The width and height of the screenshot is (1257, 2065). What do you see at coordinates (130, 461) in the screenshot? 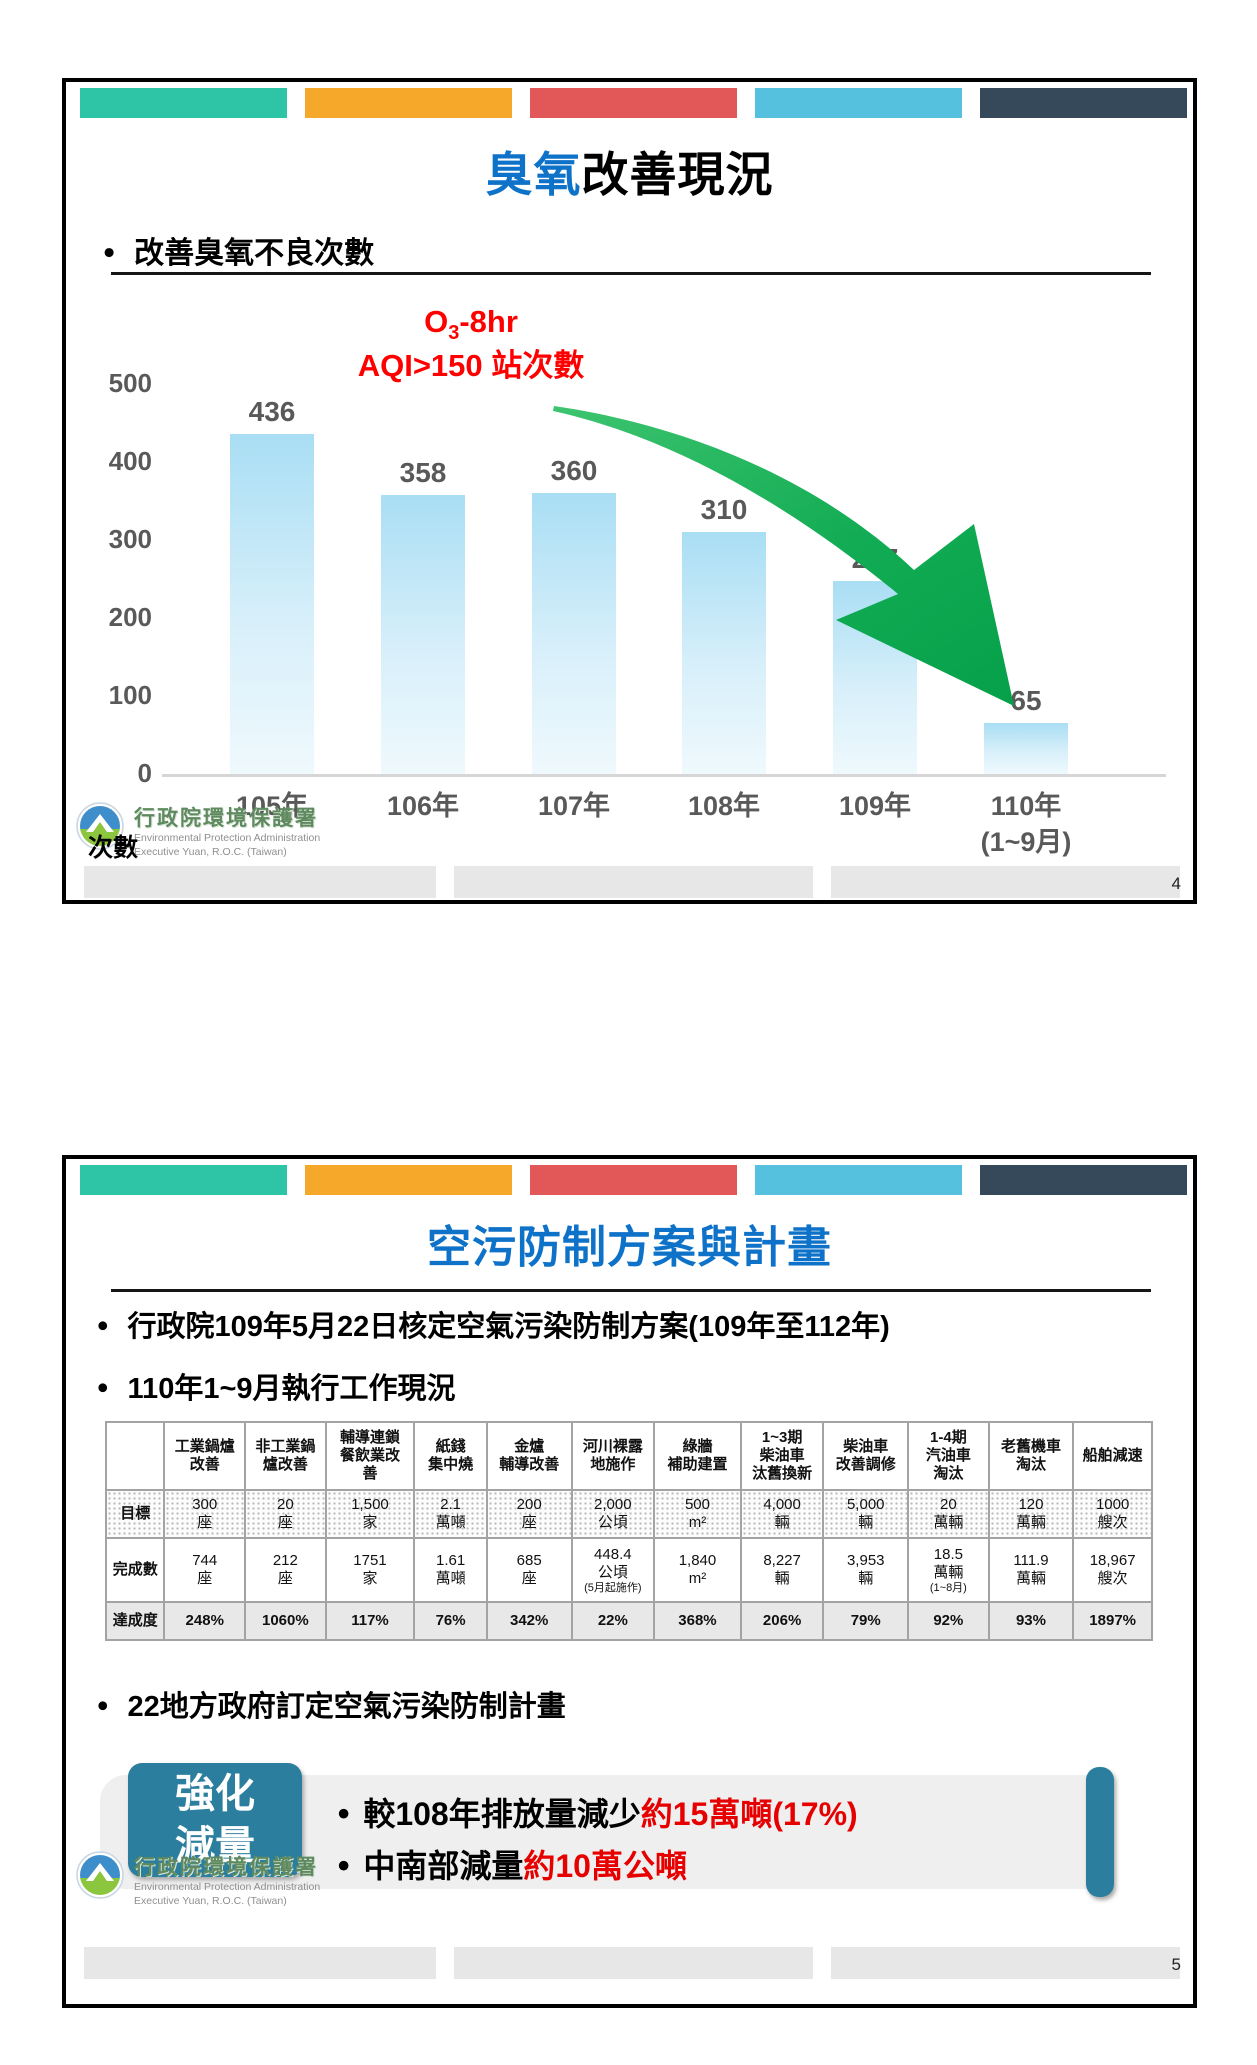
I see `y-axis-tick-label: 400` at bounding box center [130, 461].